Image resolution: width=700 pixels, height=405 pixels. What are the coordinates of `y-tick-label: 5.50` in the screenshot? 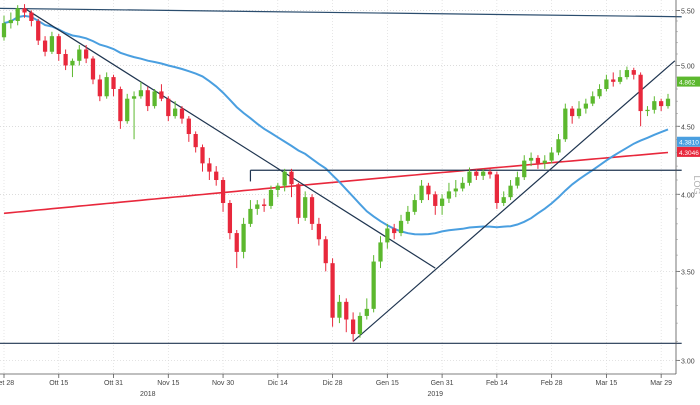 It's located at (688, 11).